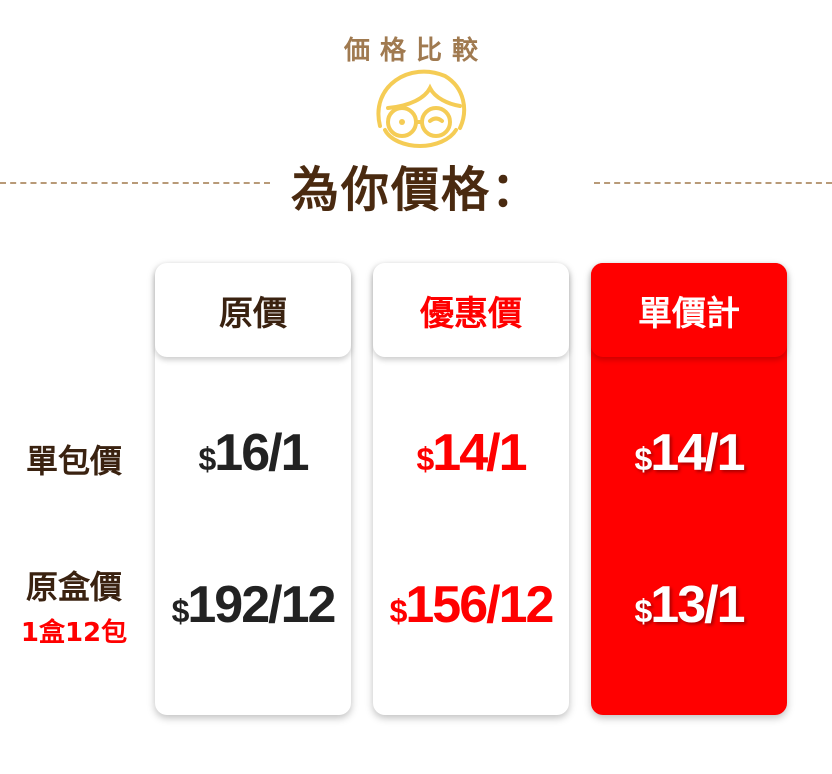 The width and height of the screenshot is (832, 774). What do you see at coordinates (253, 489) in the screenshot?
I see `column-original: 原價 $16/1 $192/12` at bounding box center [253, 489].